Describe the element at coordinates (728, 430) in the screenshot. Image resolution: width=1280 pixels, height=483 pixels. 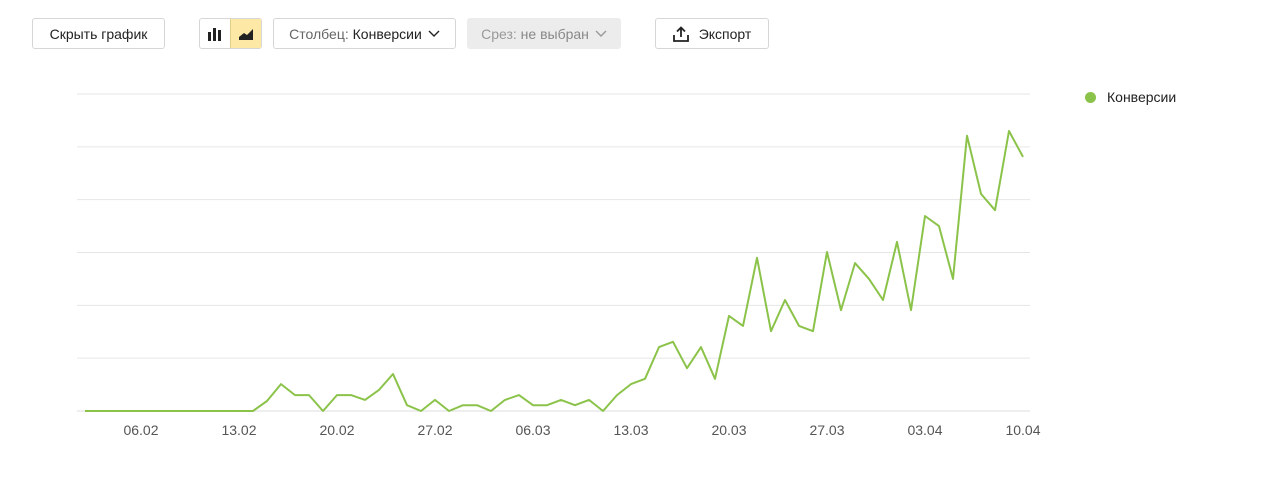
I see `x-tick-label: 20.03` at that location.